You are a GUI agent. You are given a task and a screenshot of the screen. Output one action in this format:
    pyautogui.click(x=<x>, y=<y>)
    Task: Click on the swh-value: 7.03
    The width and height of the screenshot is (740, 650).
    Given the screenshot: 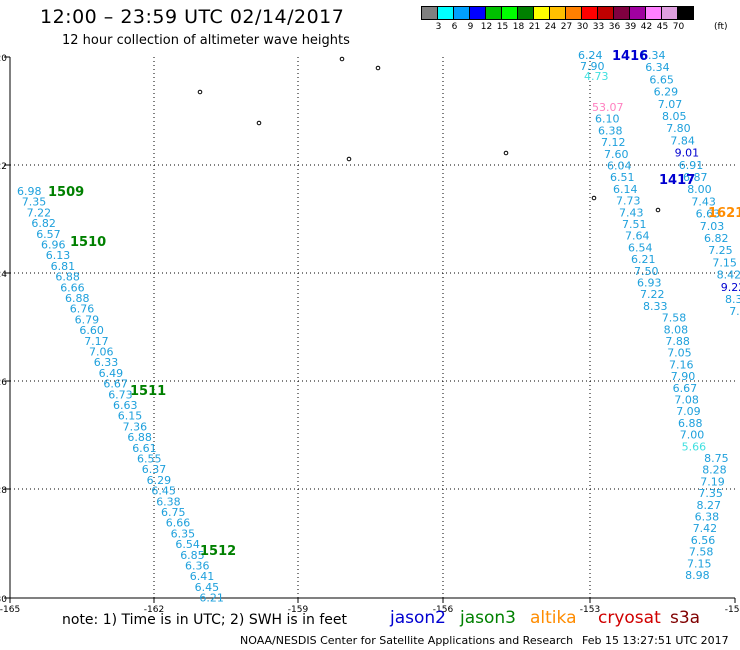 What is the action you would take?
    pyautogui.click(x=712, y=226)
    